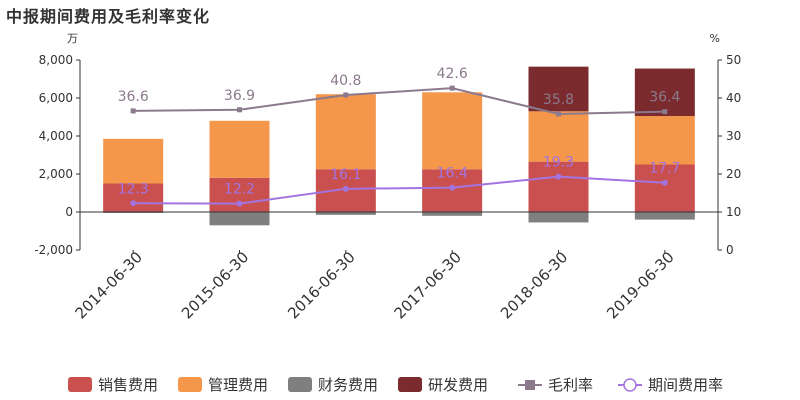 This screenshot has width=800, height=400. What do you see at coordinates (733, 212) in the screenshot?
I see `right-tick-label: 10` at bounding box center [733, 212].